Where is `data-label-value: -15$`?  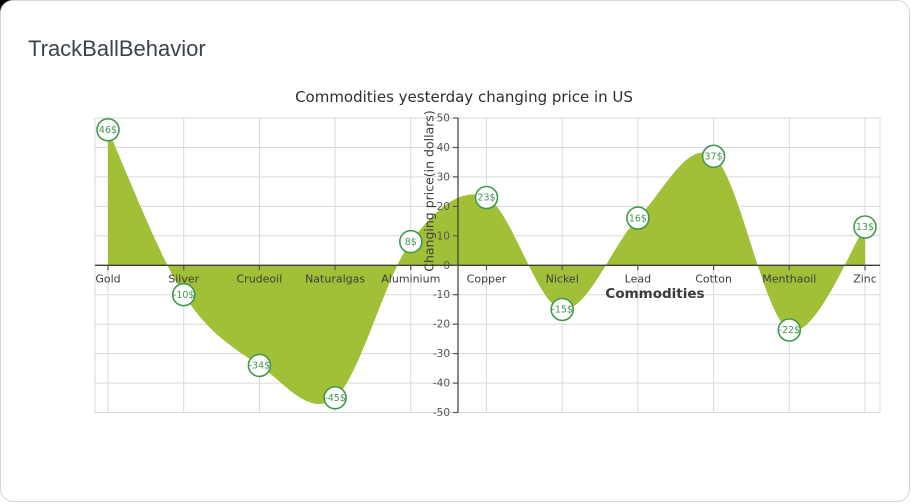 data-label-value: -15$ is located at coordinates (562, 310).